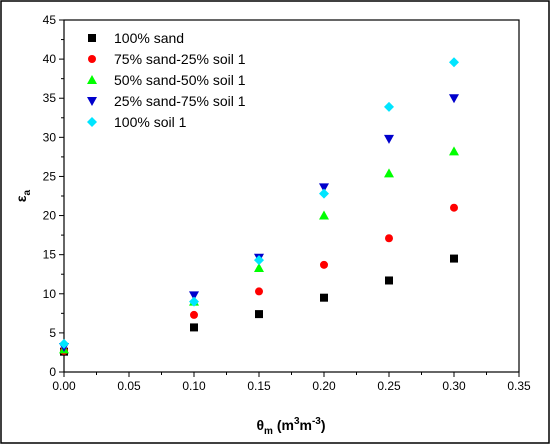  What do you see at coordinates (389, 173) in the screenshot?
I see `data-point-s3-p5` at bounding box center [389, 173].